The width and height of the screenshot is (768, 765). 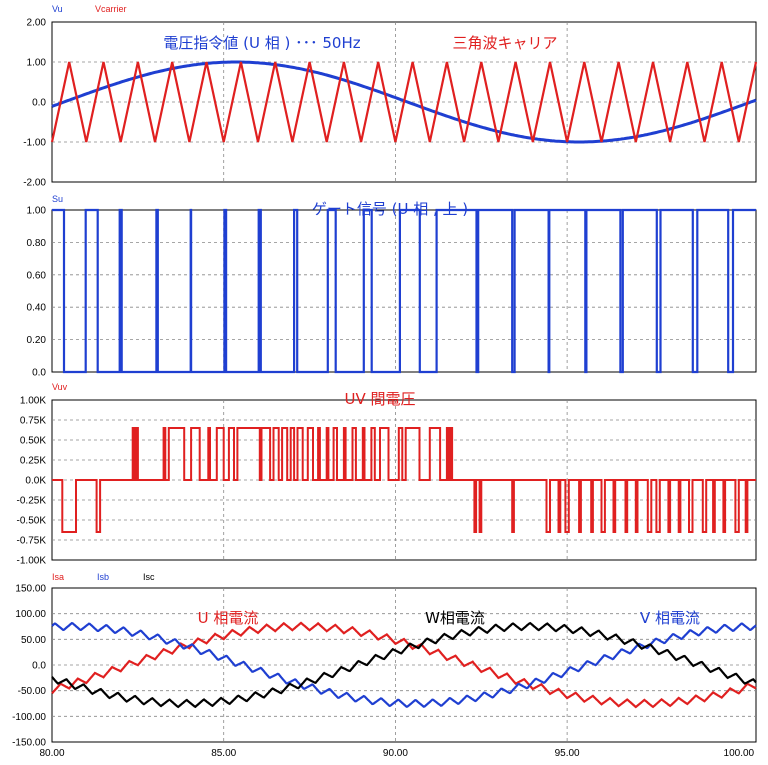 What do you see at coordinates (57, 9) in the screenshot?
I see `series-name-label: Vu` at bounding box center [57, 9].